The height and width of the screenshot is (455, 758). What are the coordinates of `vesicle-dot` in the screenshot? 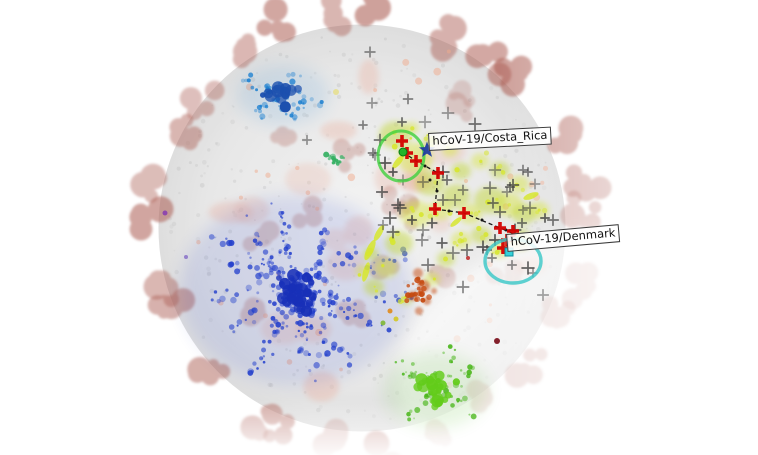 It's located at (240, 197).